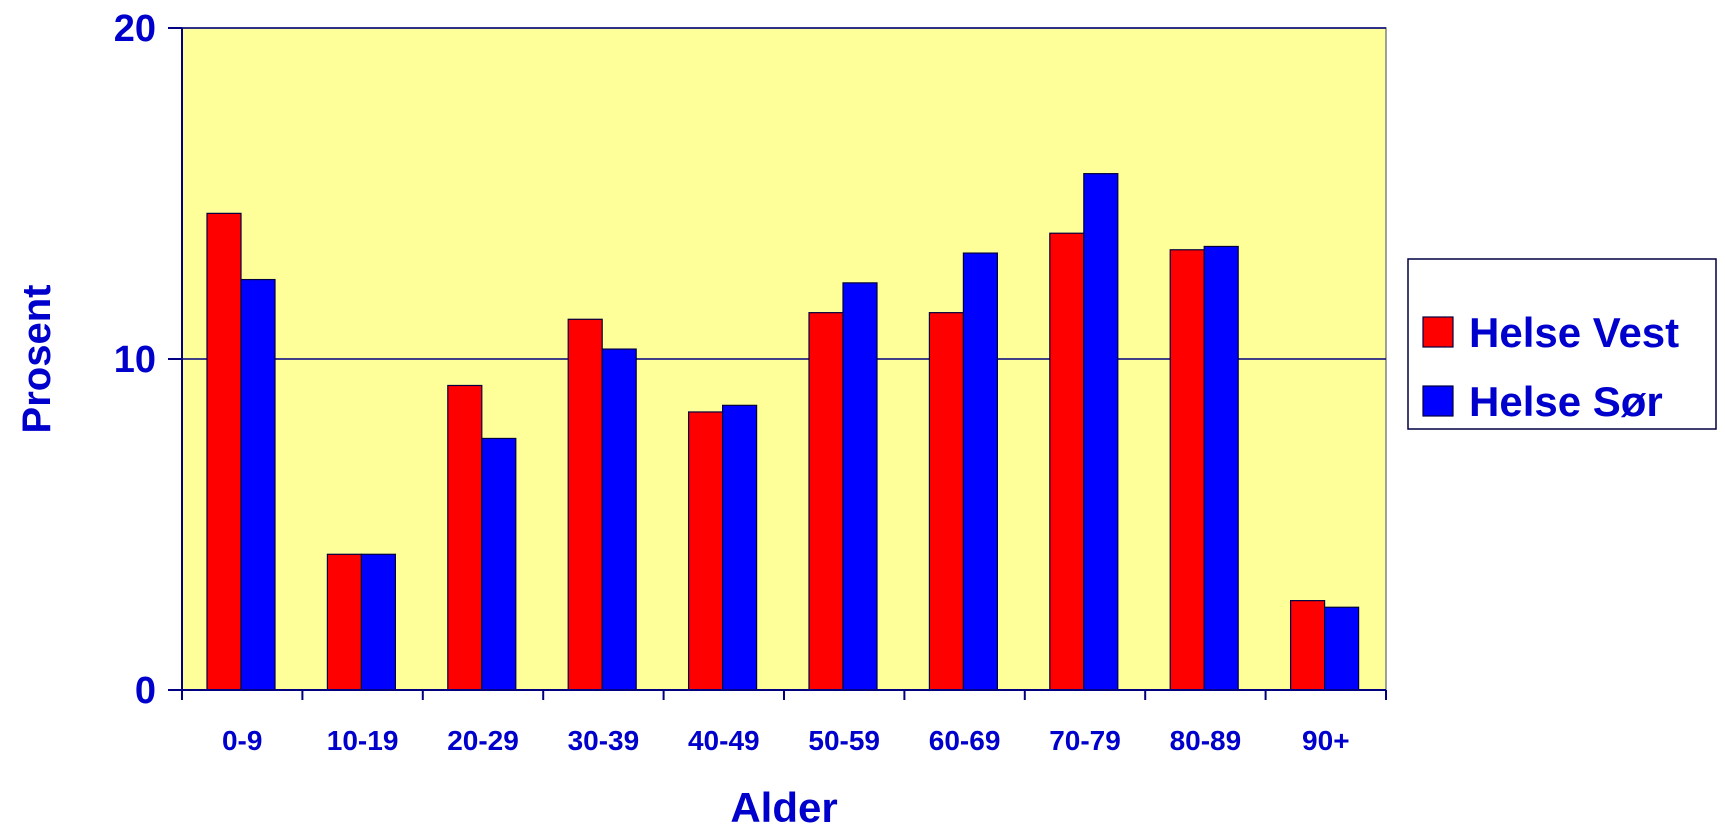 The height and width of the screenshot is (829, 1725). I want to click on x-tick-label: 20-29, so click(483, 740).